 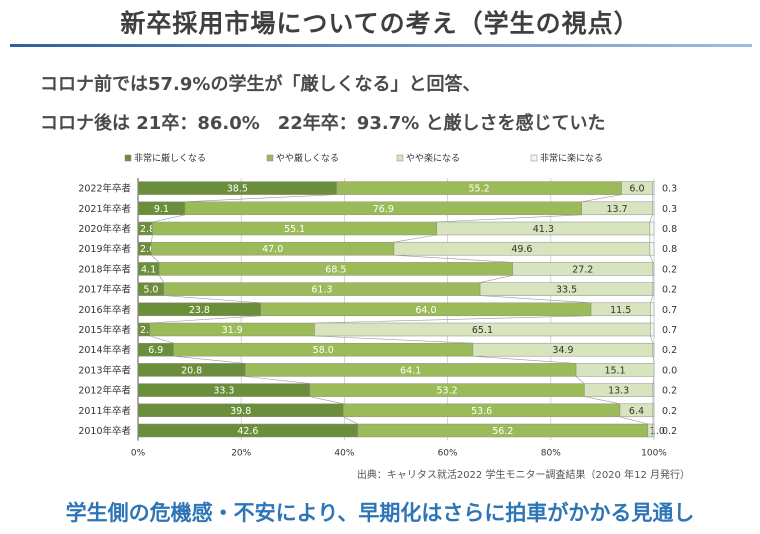 What do you see at coordinates (582, 269) in the screenshot?
I see `data-label: 27.2` at bounding box center [582, 269].